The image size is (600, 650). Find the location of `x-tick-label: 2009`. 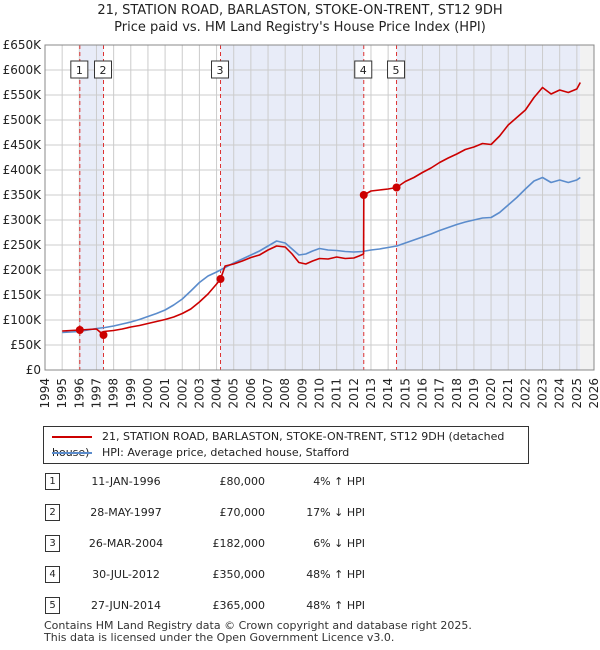

x-tick-label: 2009 is located at coordinates (302, 393).